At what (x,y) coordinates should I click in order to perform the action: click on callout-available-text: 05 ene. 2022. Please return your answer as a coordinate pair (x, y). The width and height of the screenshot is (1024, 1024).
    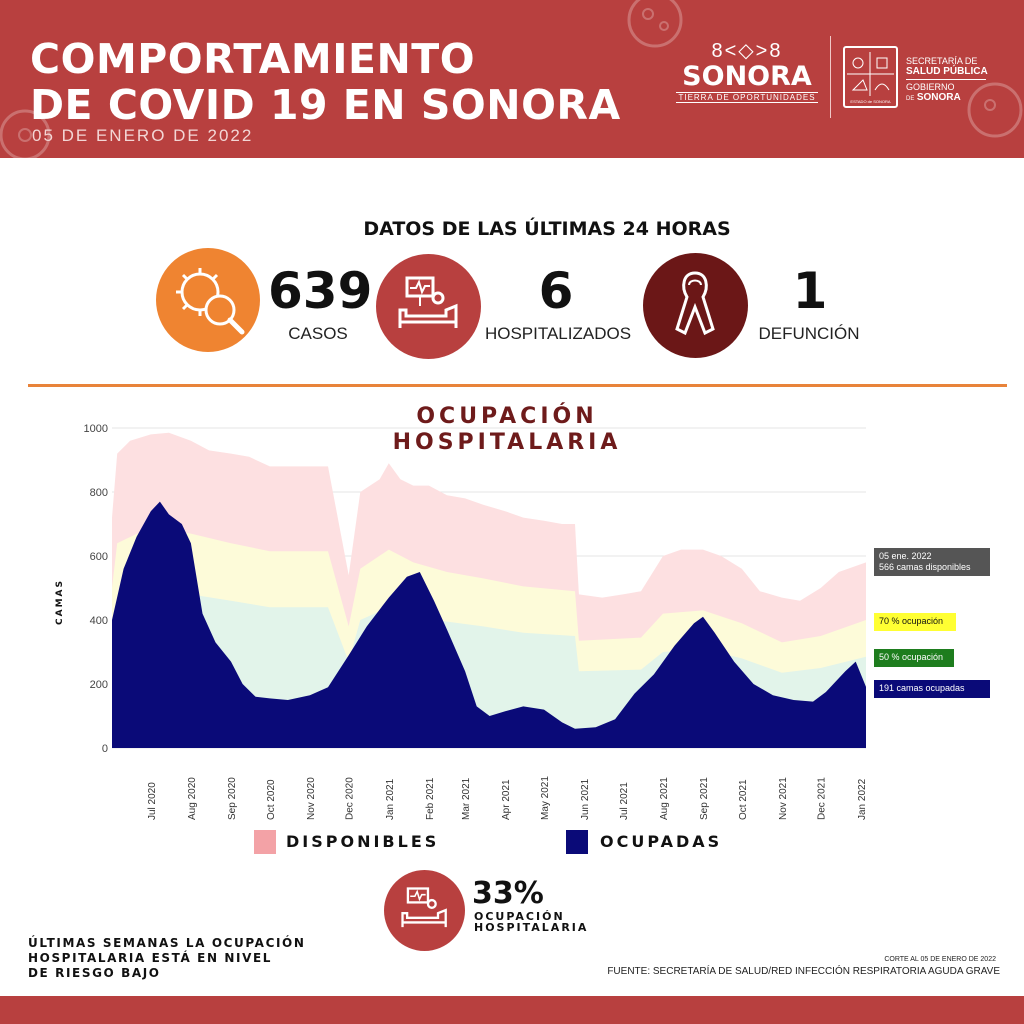
    Looking at the image, I should click on (905, 556).